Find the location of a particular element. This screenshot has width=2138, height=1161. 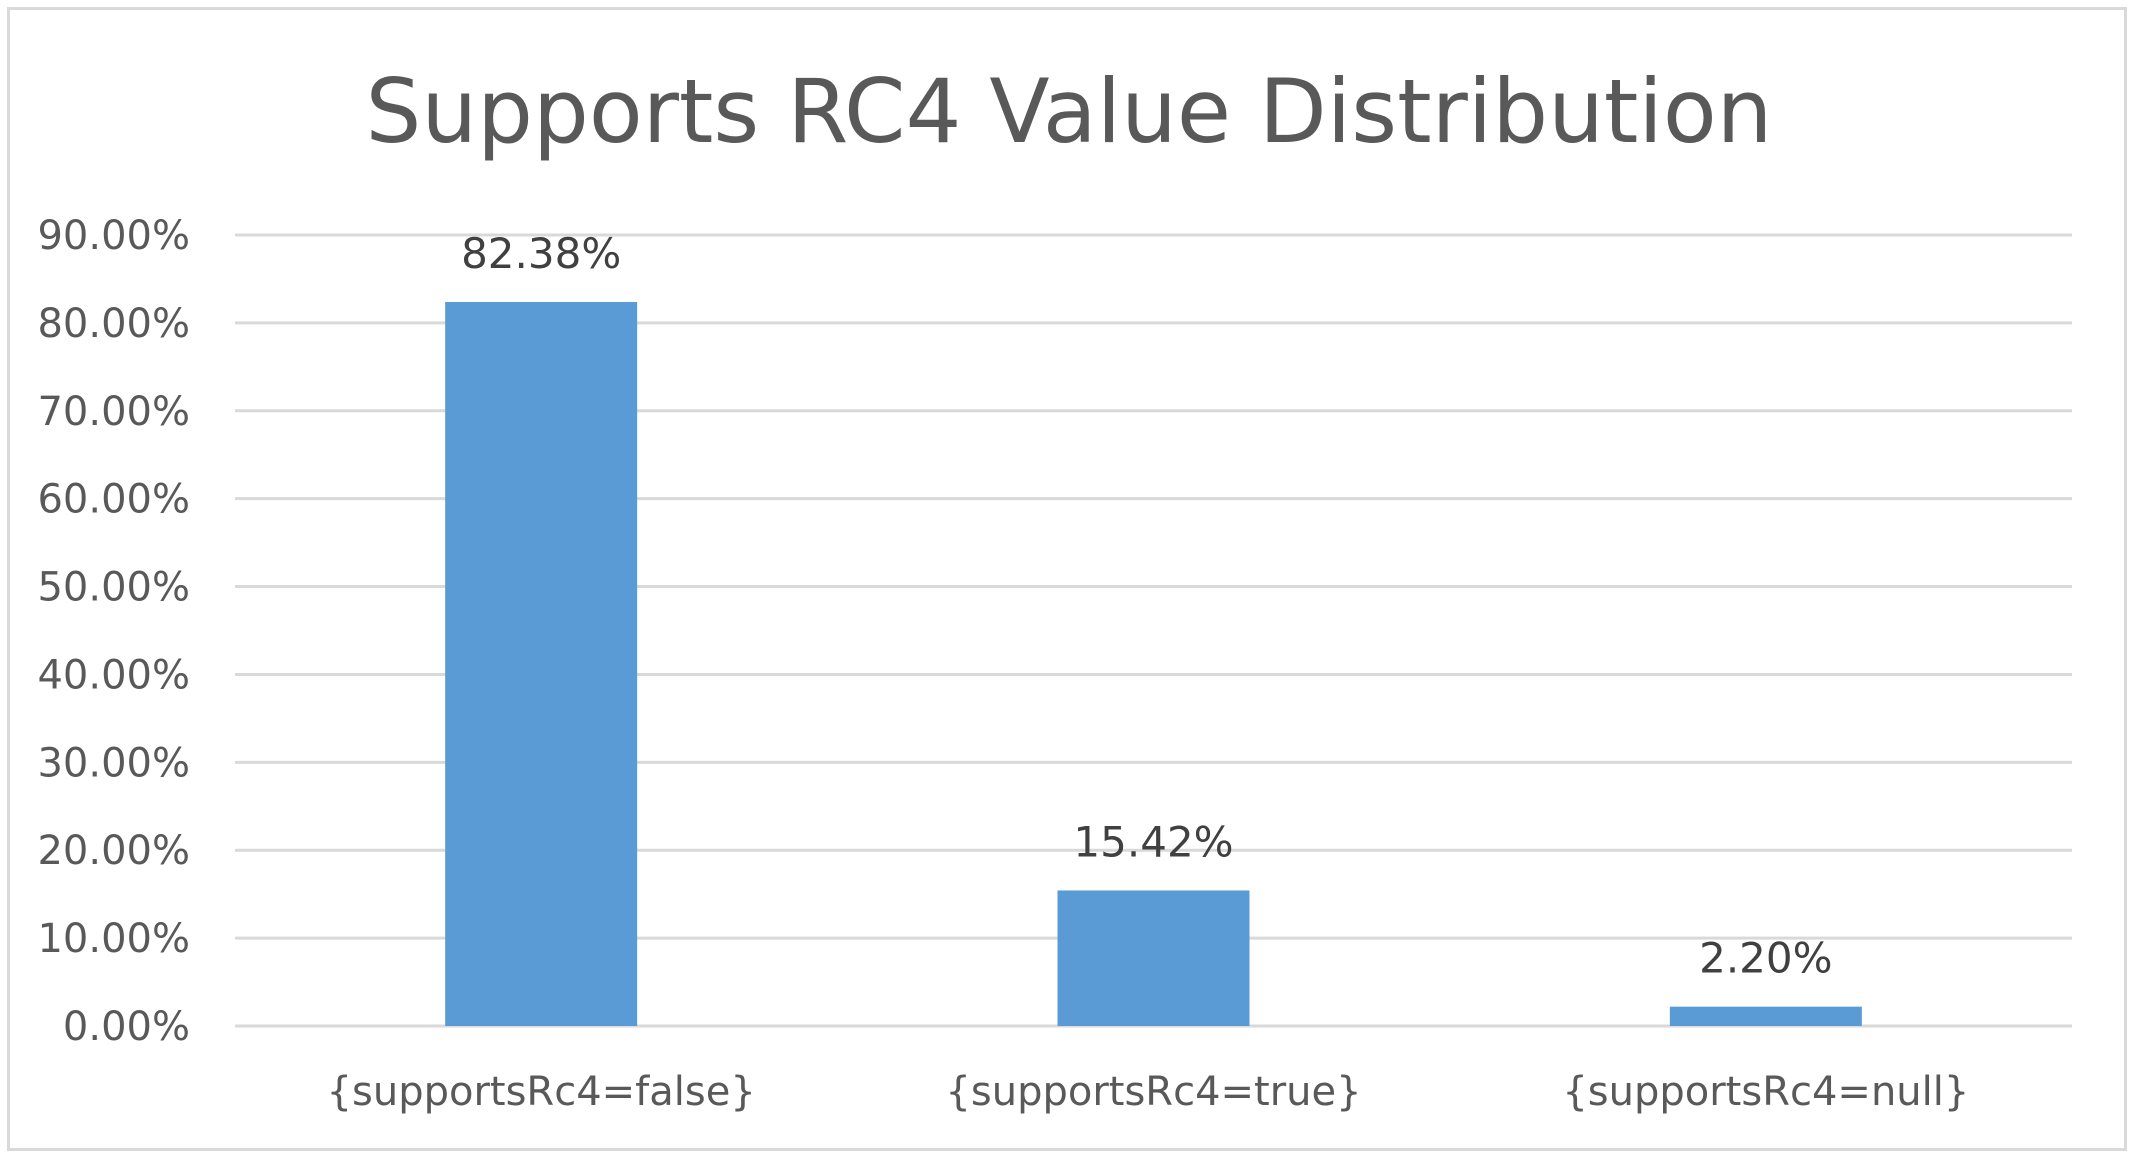

y-tick-label: 50.00% is located at coordinates (113, 588).